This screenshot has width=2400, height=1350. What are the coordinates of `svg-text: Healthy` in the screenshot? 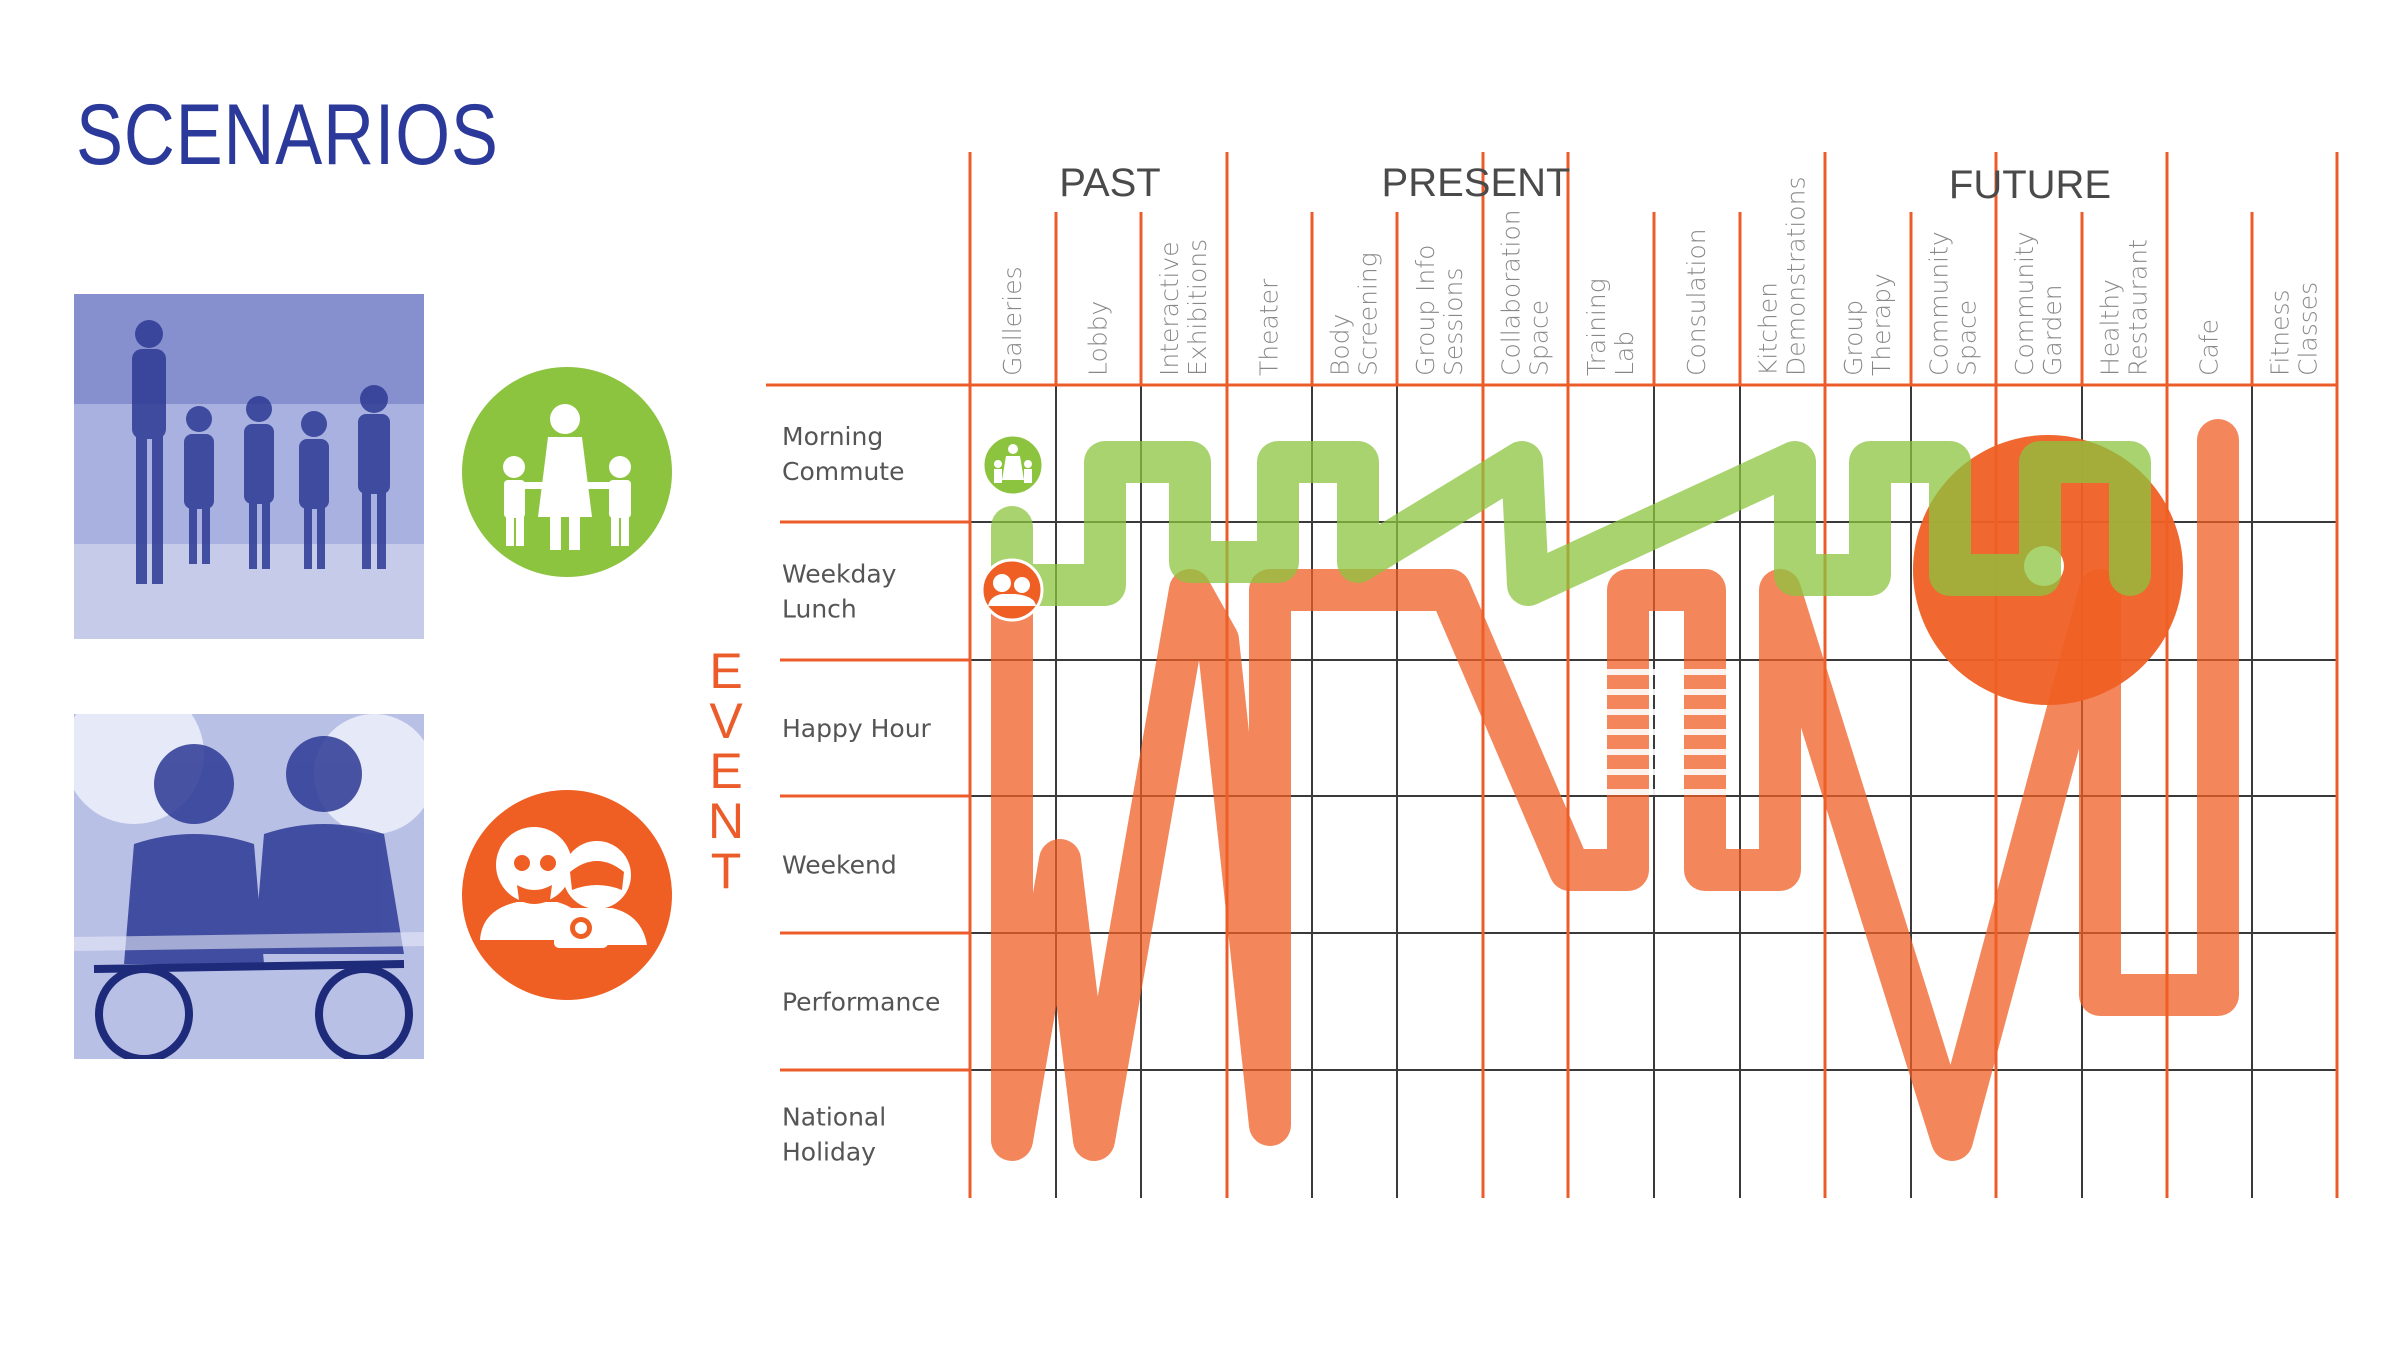 It's located at (2110, 327).